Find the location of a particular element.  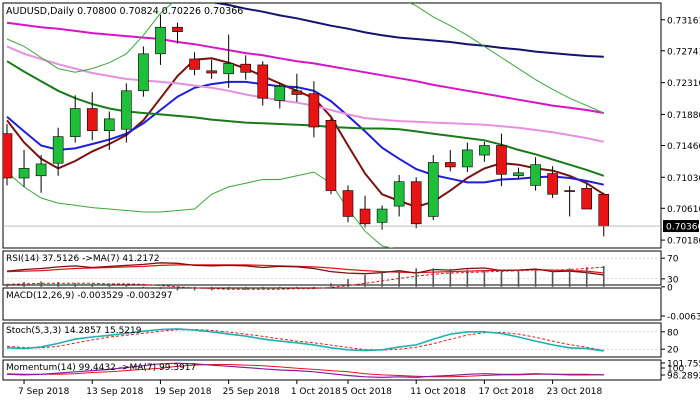

macd-tick-min: -0.006325 is located at coordinates (683, 318).